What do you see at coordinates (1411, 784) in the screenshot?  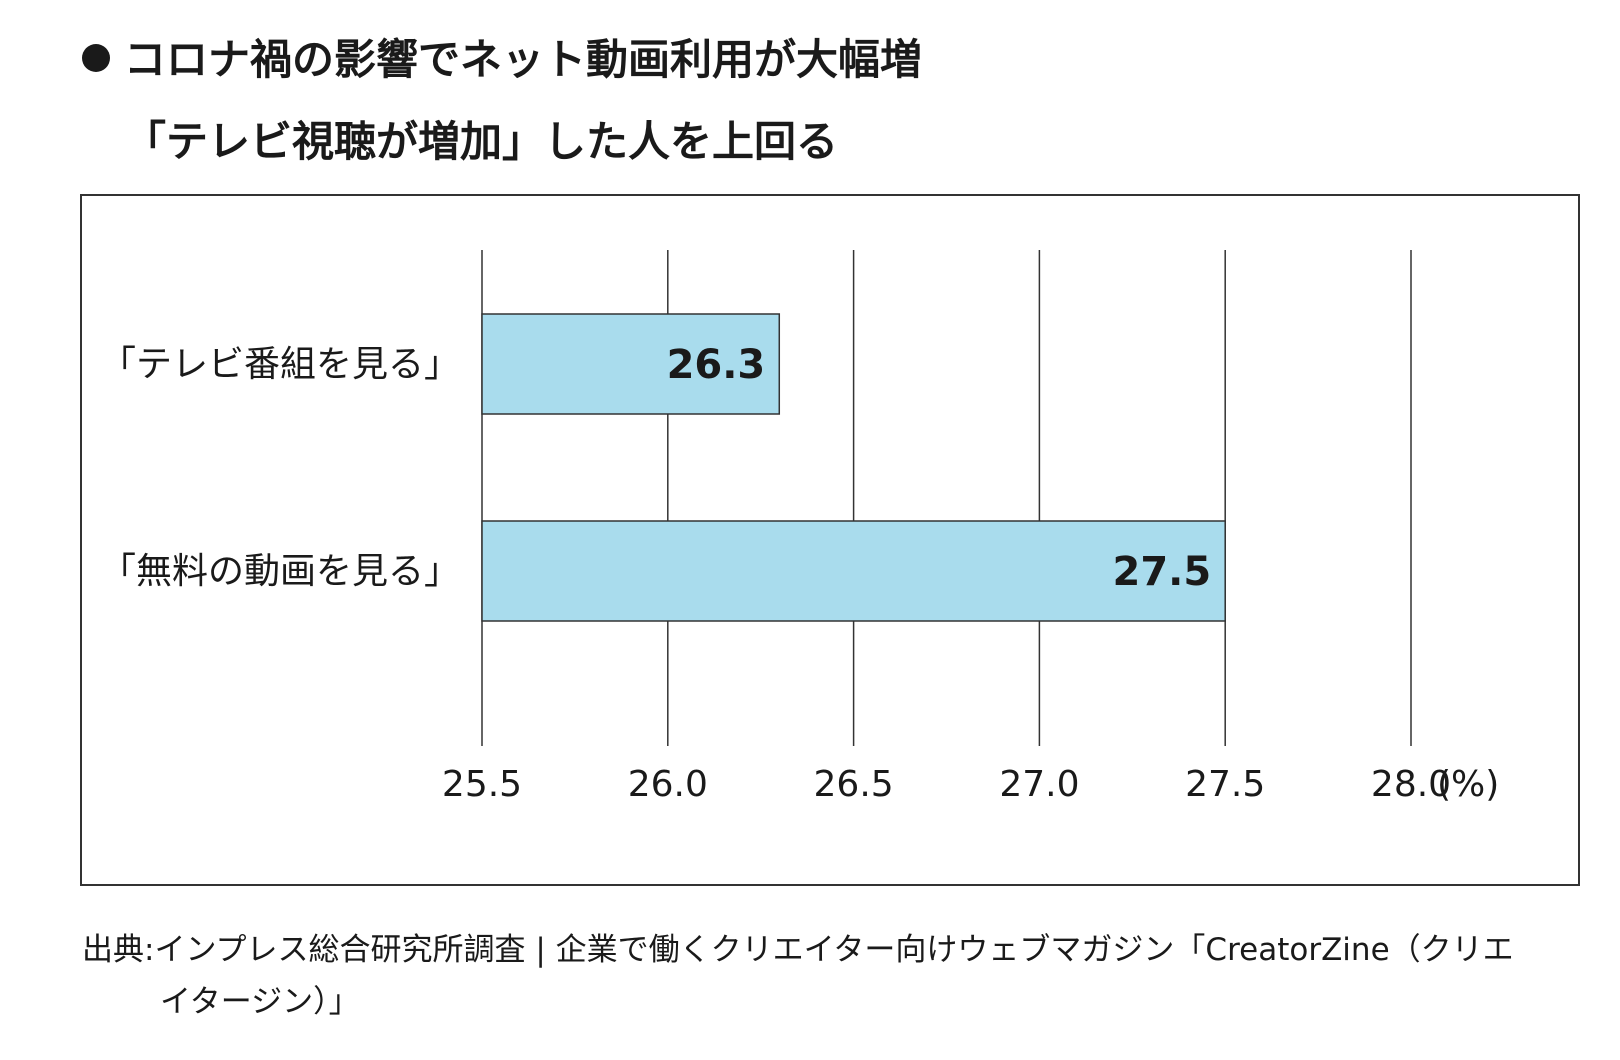 I see `x-tick-label-5: 28.0` at bounding box center [1411, 784].